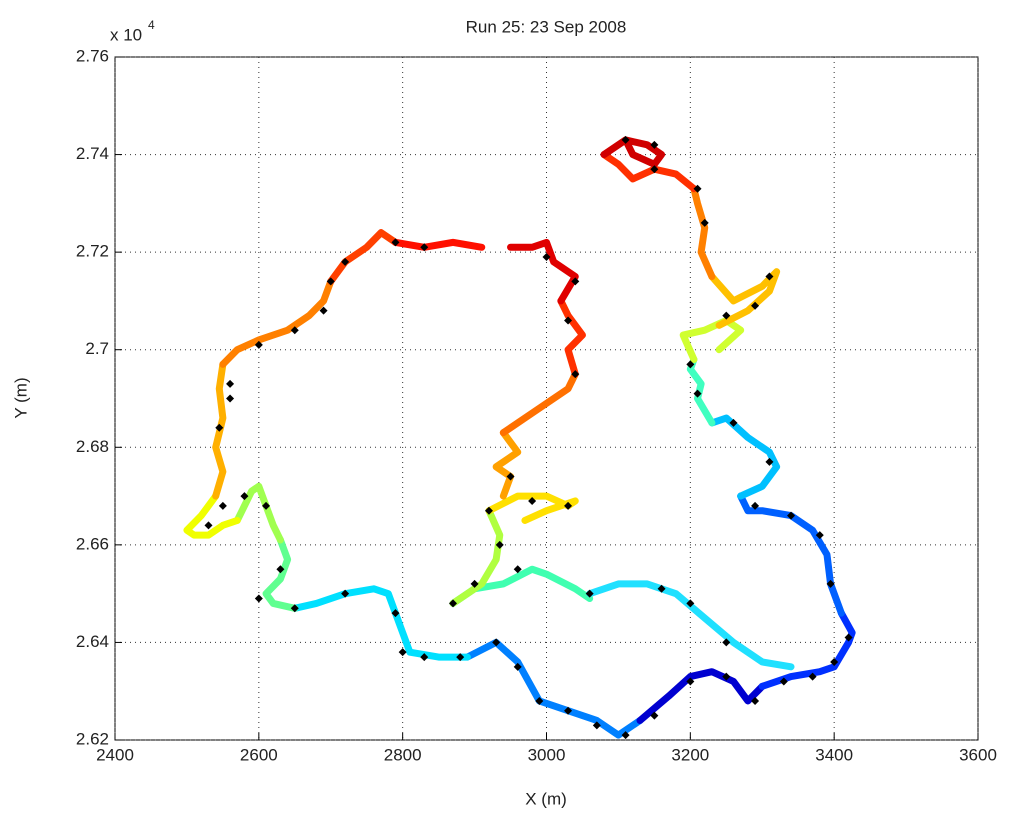  I want to click on y-multiplier: x 10, so click(126, 34).